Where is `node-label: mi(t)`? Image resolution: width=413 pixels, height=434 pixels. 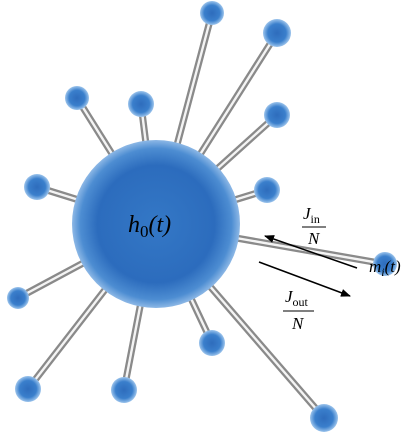 node-label: mi(t) is located at coordinates (385, 268).